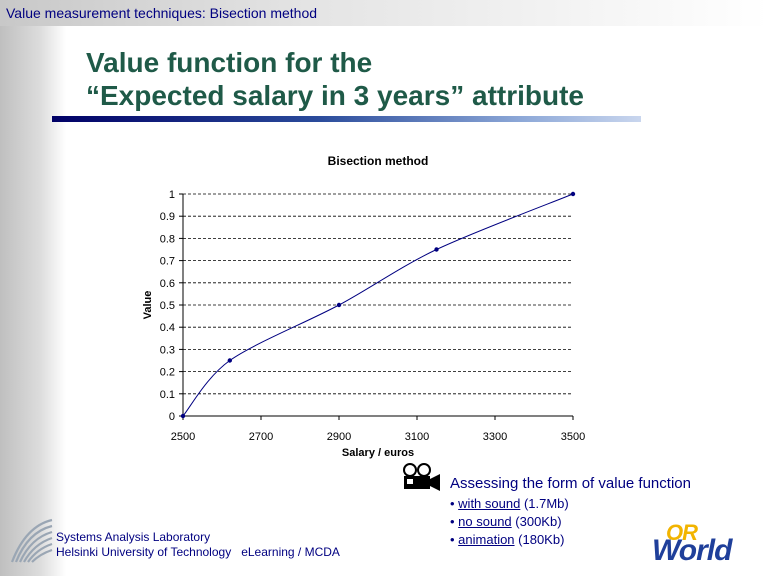 This screenshot has height=576, width=768. What do you see at coordinates (378, 453) in the screenshot?
I see `x-axis-label: Salary / euros` at bounding box center [378, 453].